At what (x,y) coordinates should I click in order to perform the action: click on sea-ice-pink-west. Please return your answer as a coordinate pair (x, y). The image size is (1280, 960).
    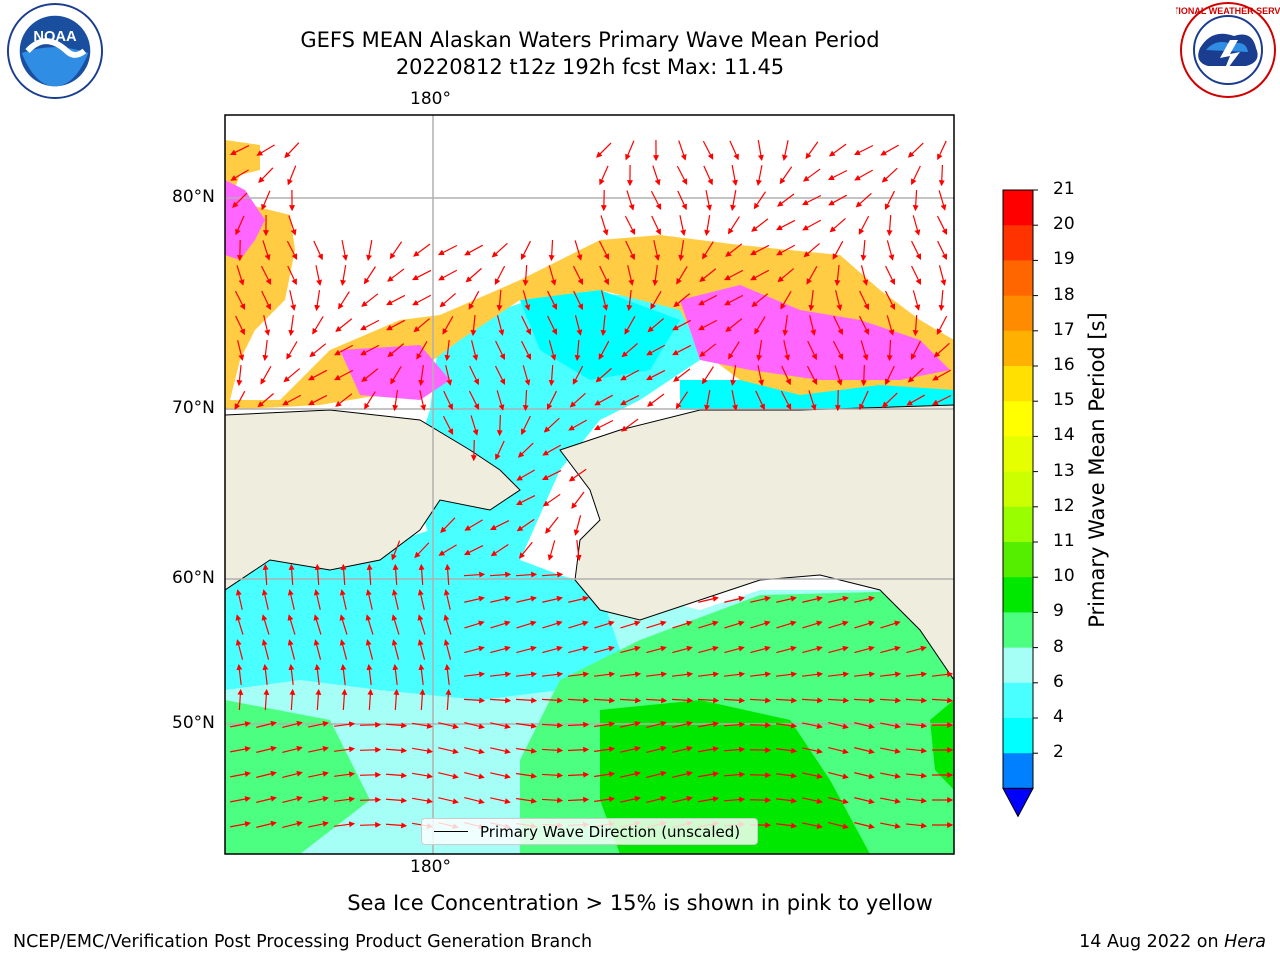
    Looking at the image, I should click on (245, 220).